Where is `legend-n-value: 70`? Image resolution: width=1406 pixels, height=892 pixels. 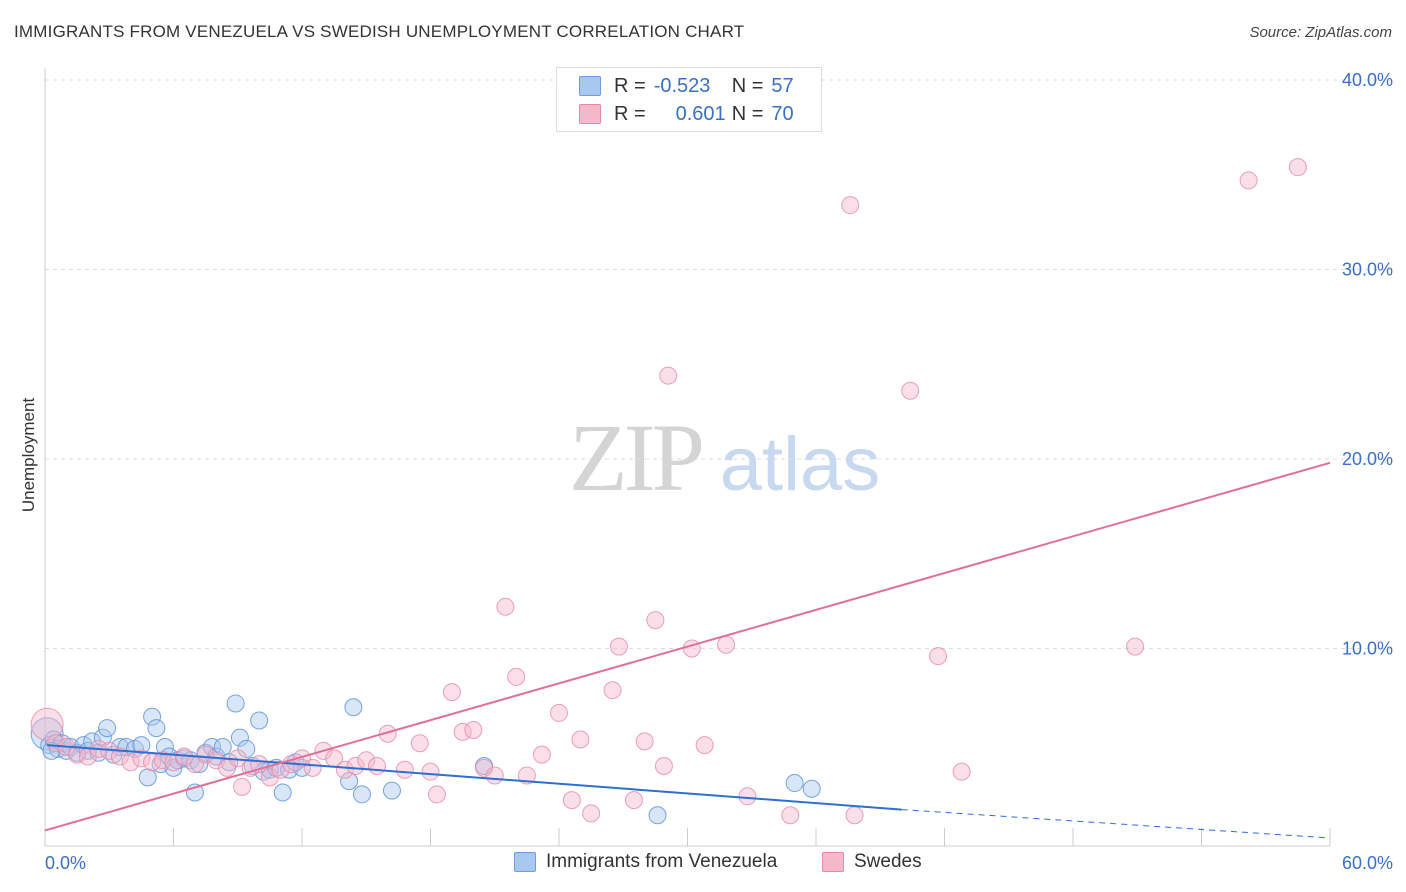 legend-n-value: 70 is located at coordinates (782, 113).